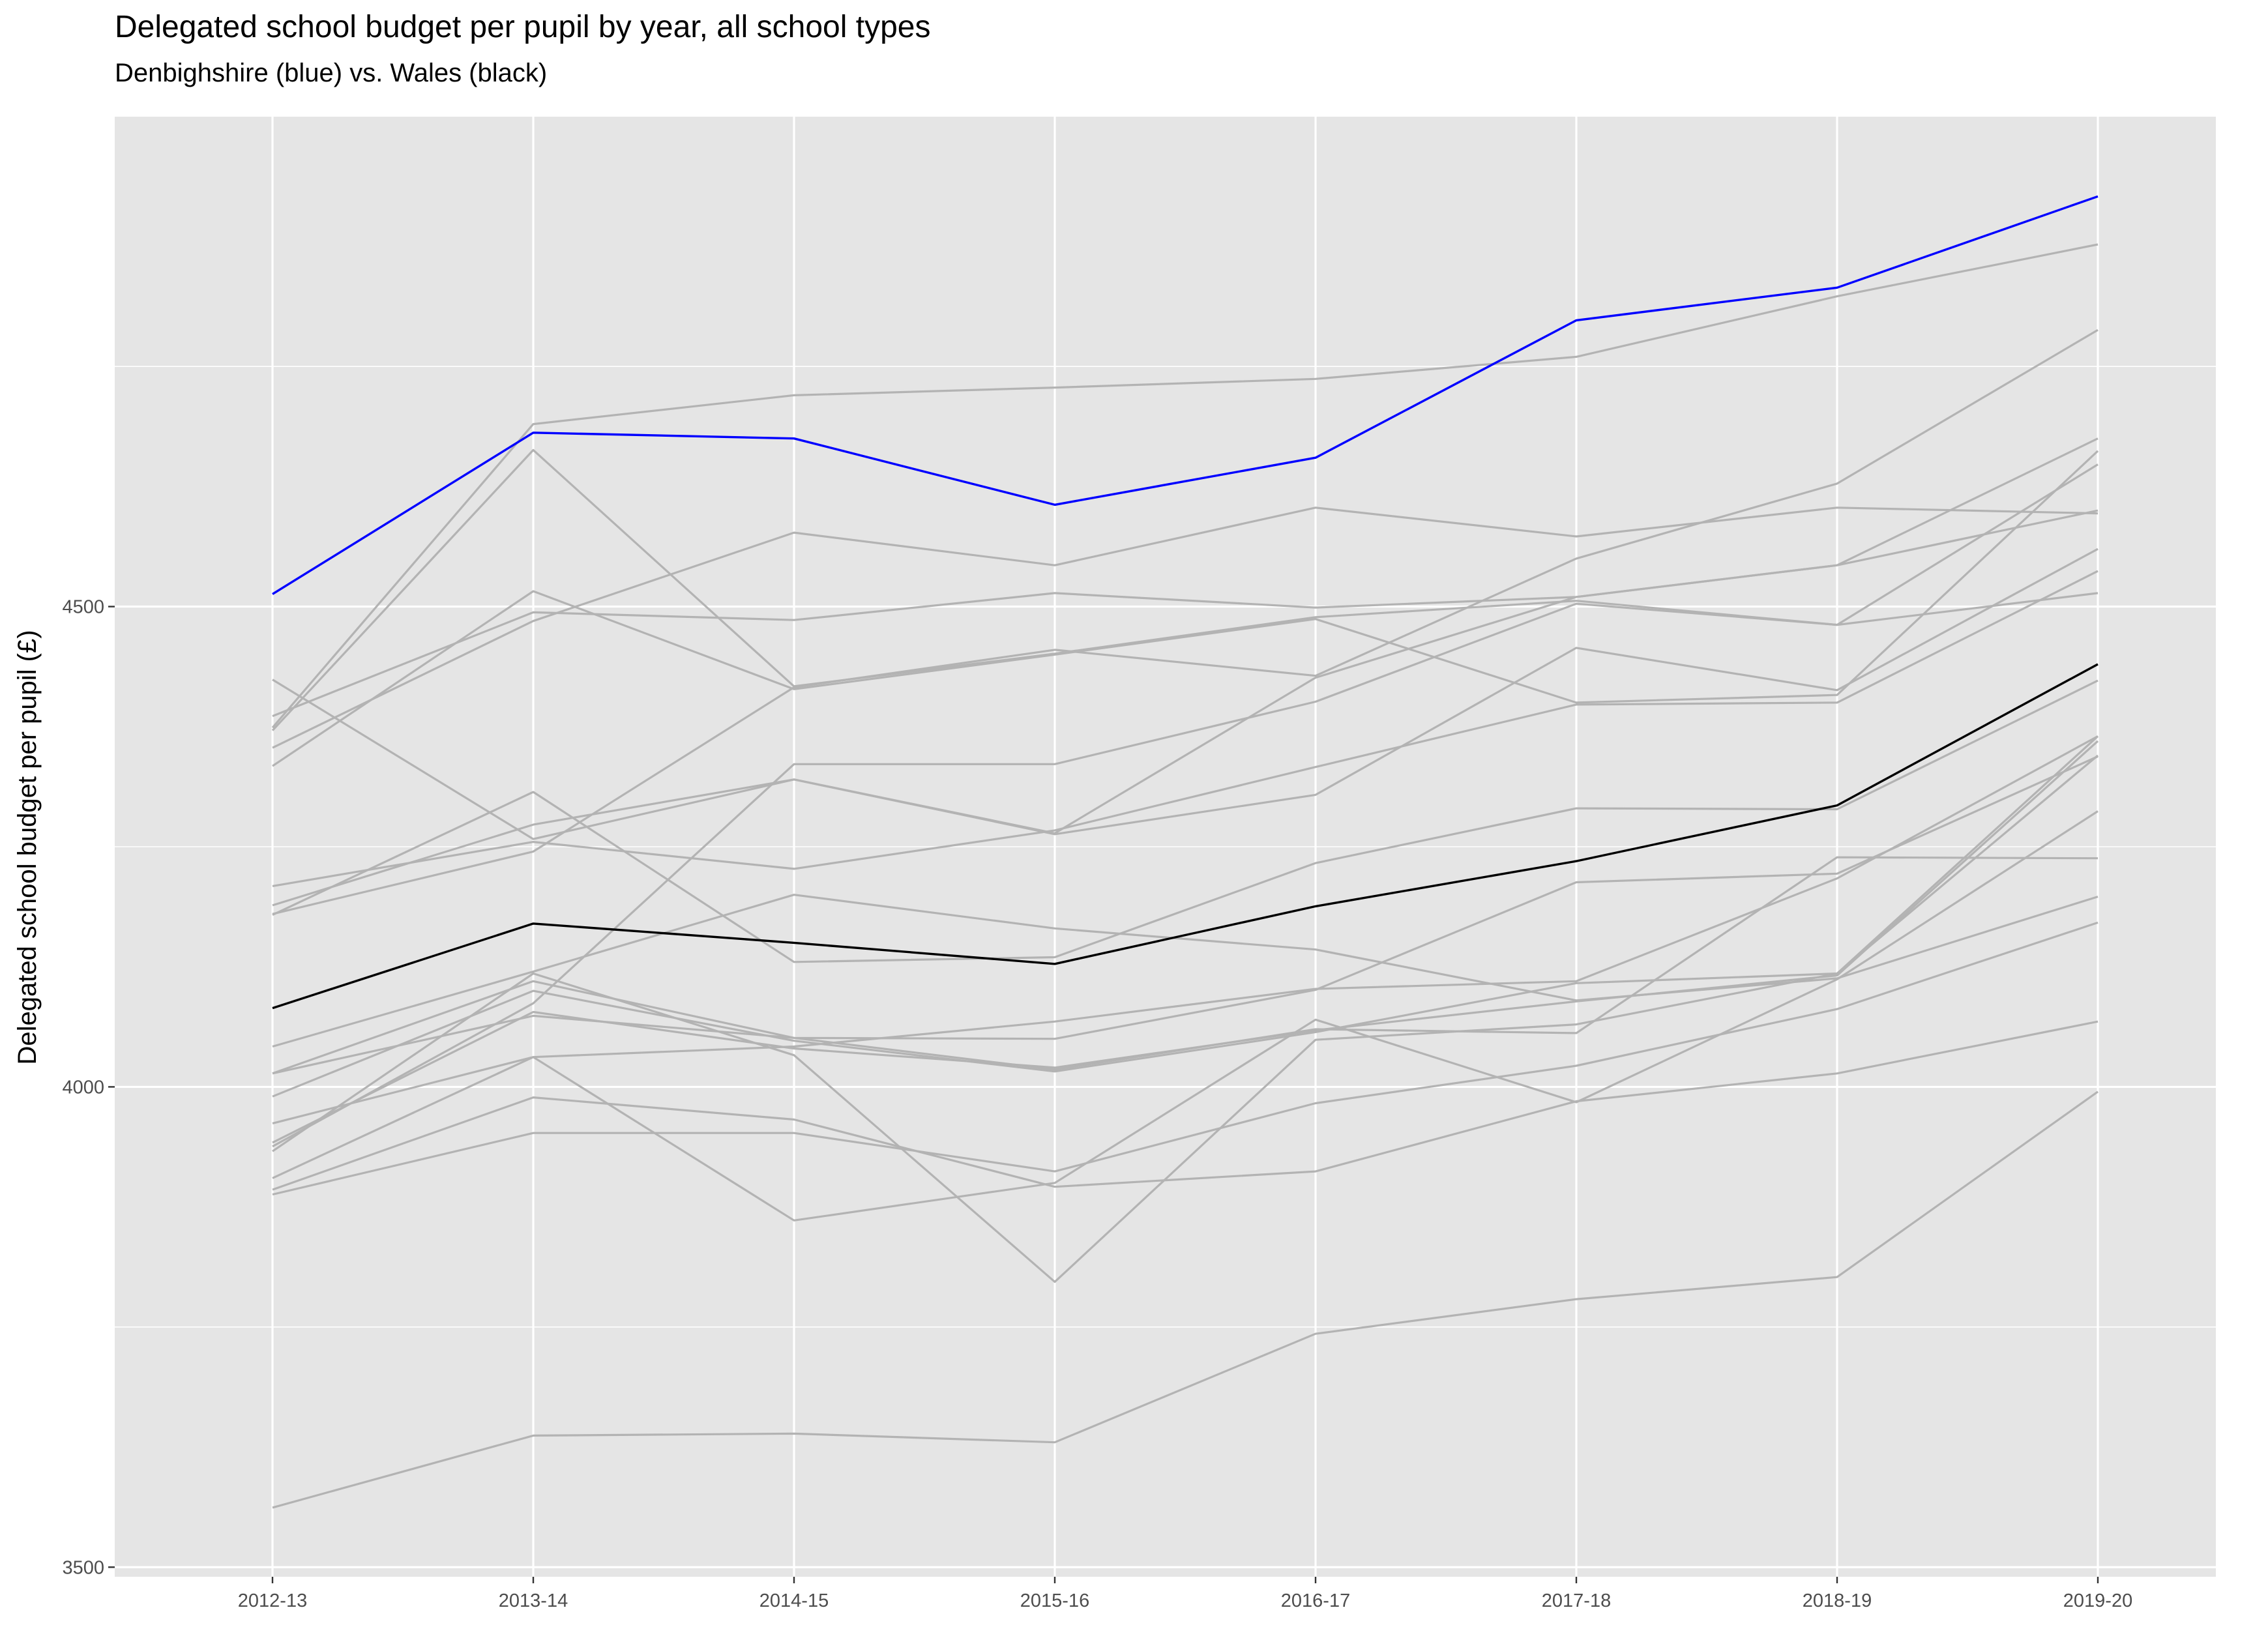 The height and width of the screenshot is (1640, 2268). Describe the element at coordinates (794, 1600) in the screenshot. I see `x-tick-label: 2014-15` at that location.